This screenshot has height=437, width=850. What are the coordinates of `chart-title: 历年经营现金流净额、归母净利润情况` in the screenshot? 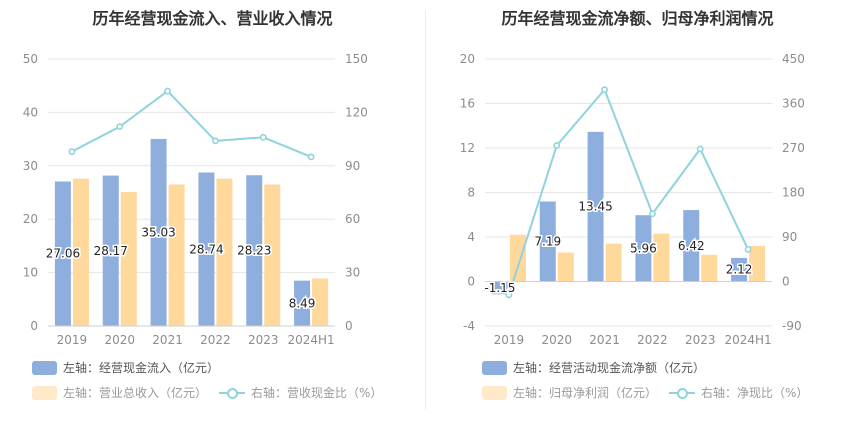 It's located at (637, 18).